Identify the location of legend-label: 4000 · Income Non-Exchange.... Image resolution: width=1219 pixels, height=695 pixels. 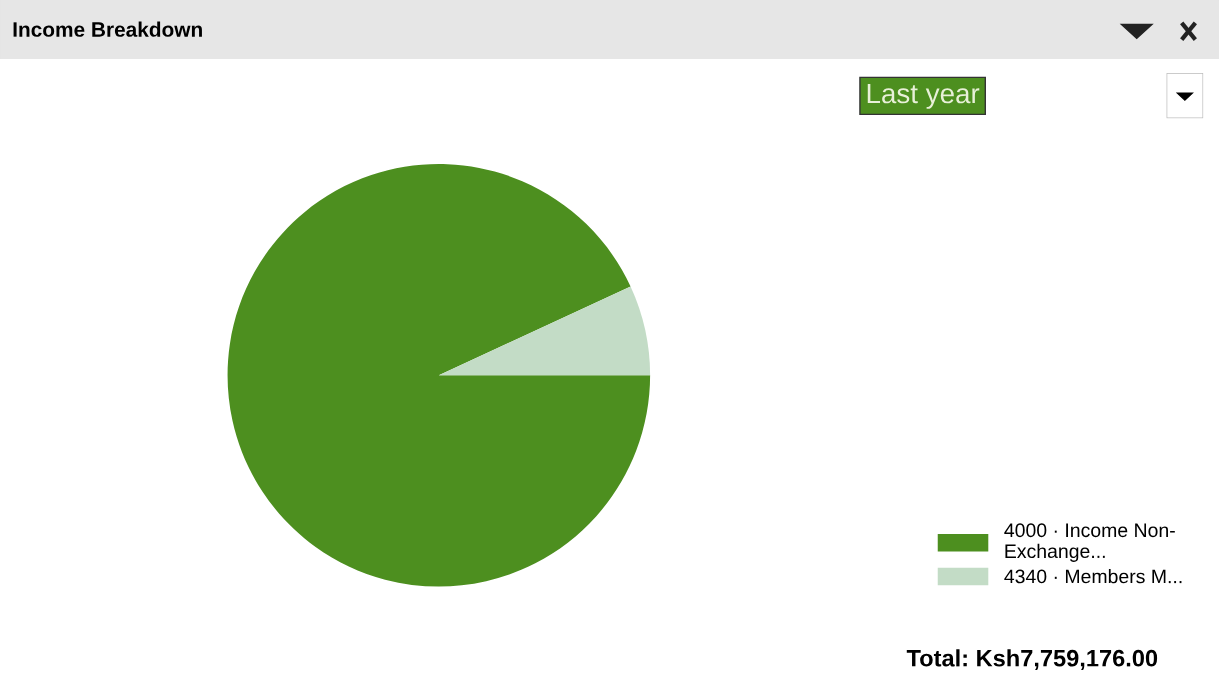
(1089, 542).